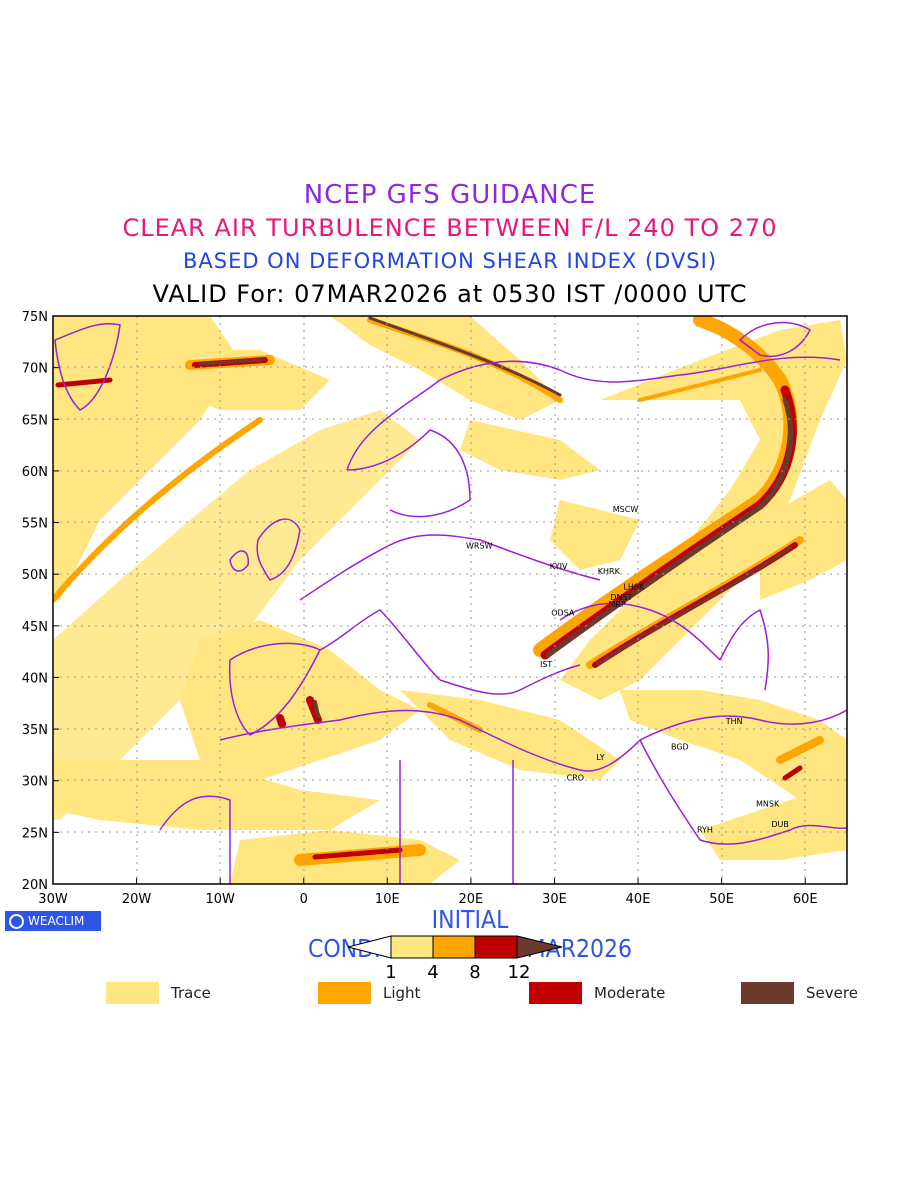 This screenshot has height=1200, width=900. I want to click on city-label-dub: DUB, so click(780, 824).